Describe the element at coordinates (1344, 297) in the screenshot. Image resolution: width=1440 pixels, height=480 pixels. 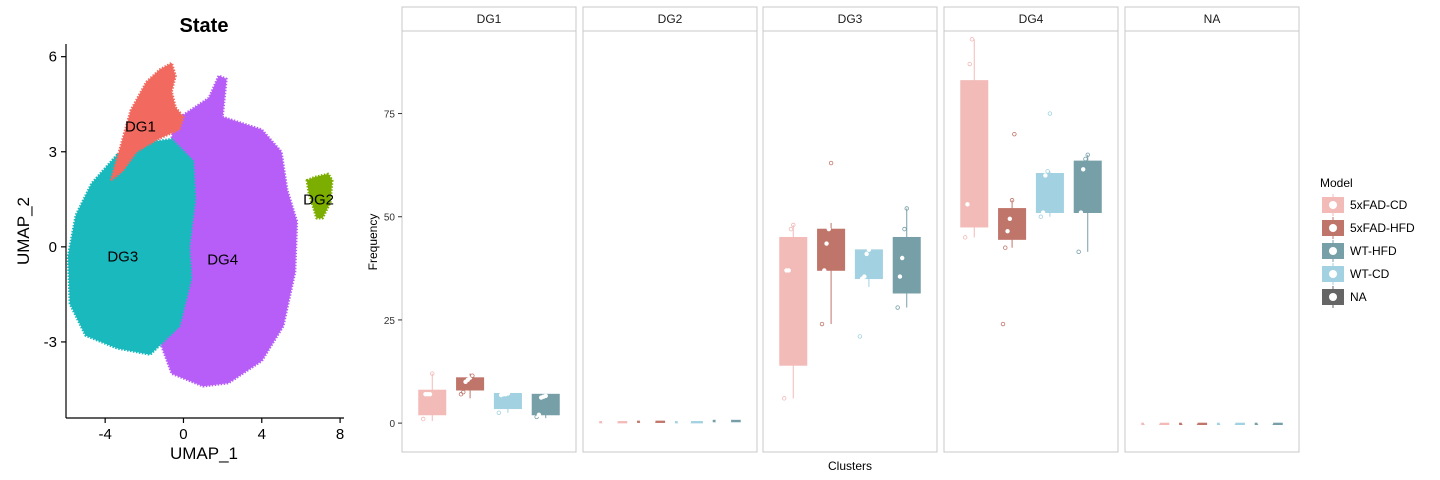
I see `legend-item-na: NA` at that location.